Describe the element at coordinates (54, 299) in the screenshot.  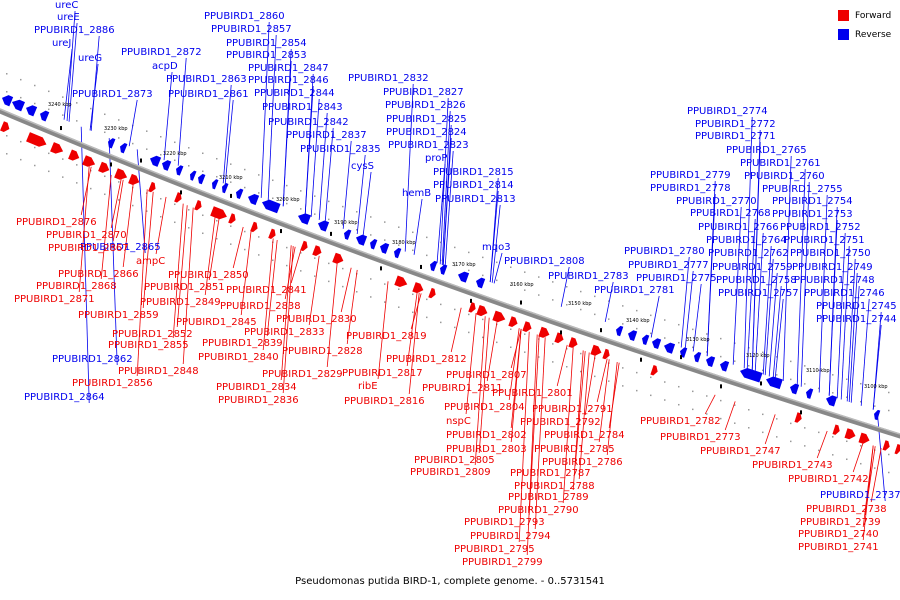
I see `forward-gene-label: PPUBIRD1_2871` at that location.